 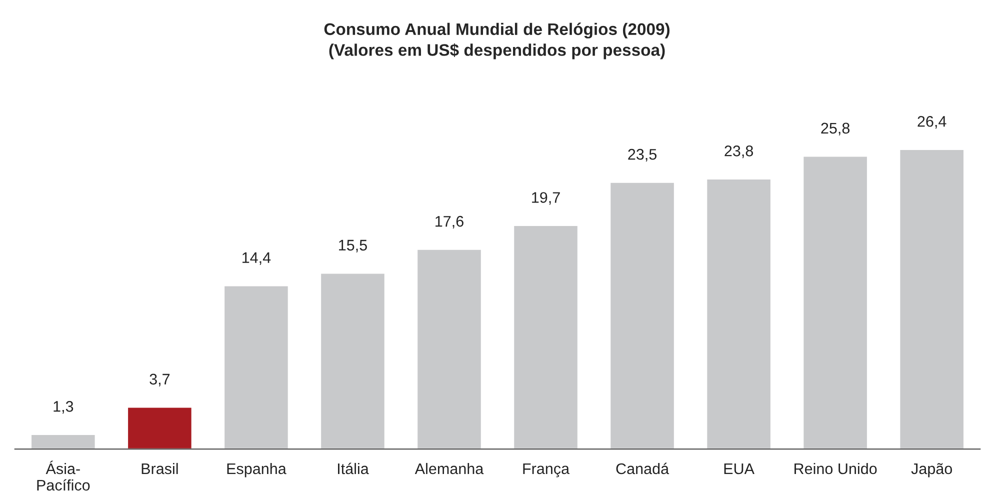 I want to click on x-tick-label: Alemanha, so click(x=449, y=468).